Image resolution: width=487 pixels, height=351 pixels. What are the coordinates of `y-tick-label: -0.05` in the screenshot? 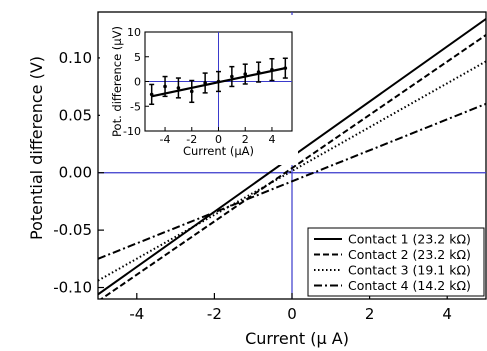 It's located at (72, 230).